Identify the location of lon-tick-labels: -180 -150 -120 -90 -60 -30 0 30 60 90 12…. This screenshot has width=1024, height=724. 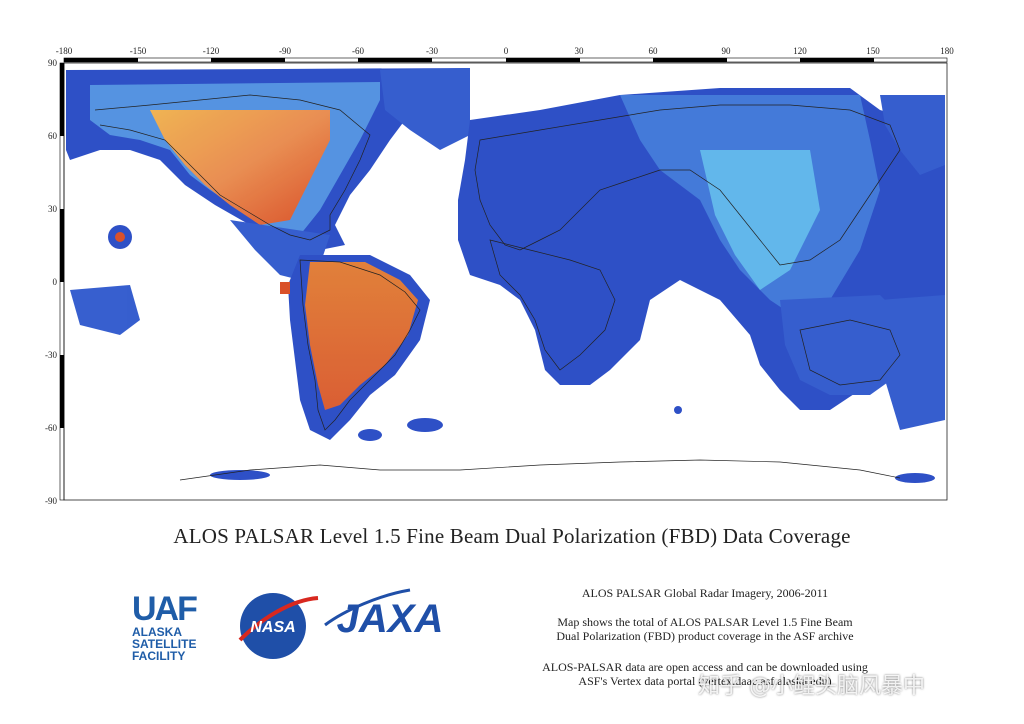
(505, 51).